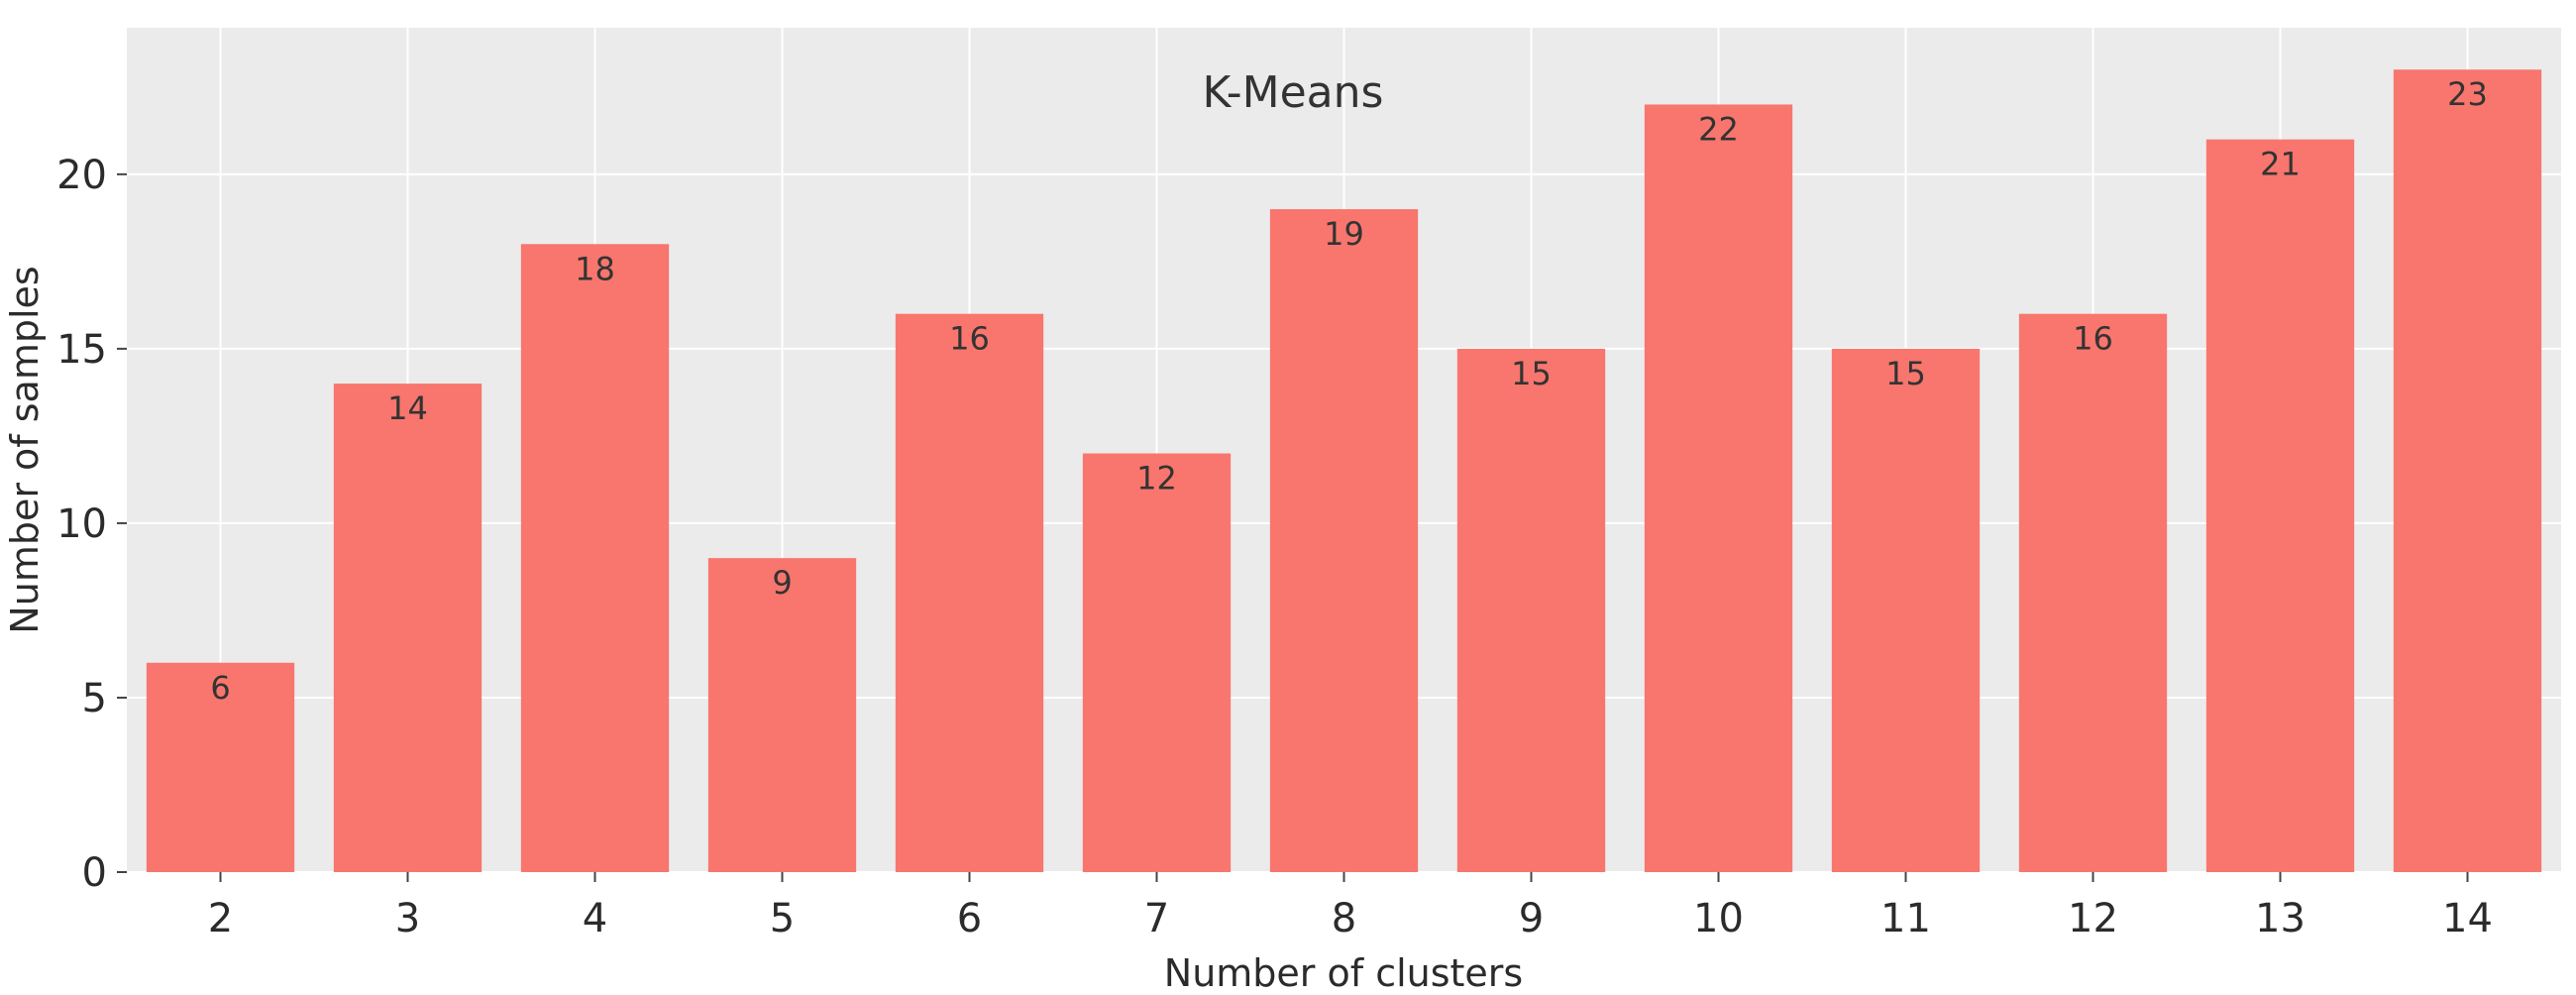 The width and height of the screenshot is (2576, 995). I want to click on x-axis: 2 3 4 5 6 7 8 9 10 11 12 13 14, so click(1351, 906).